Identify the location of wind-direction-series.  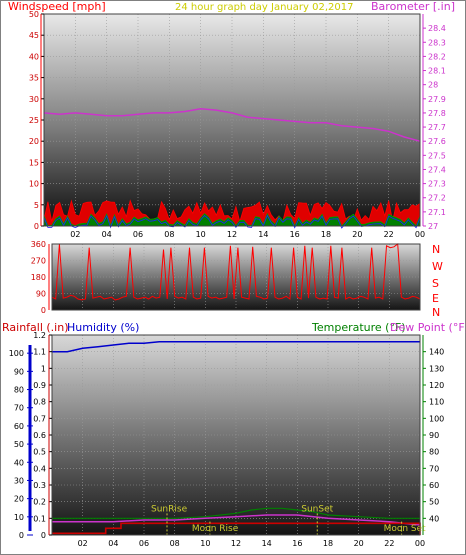
(236, 272).